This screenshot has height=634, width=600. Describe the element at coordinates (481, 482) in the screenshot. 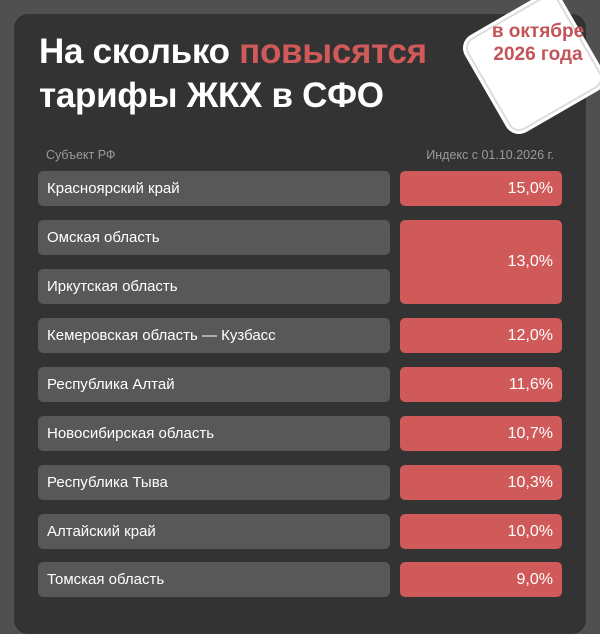

I see `index-value: 10,3%` at that location.